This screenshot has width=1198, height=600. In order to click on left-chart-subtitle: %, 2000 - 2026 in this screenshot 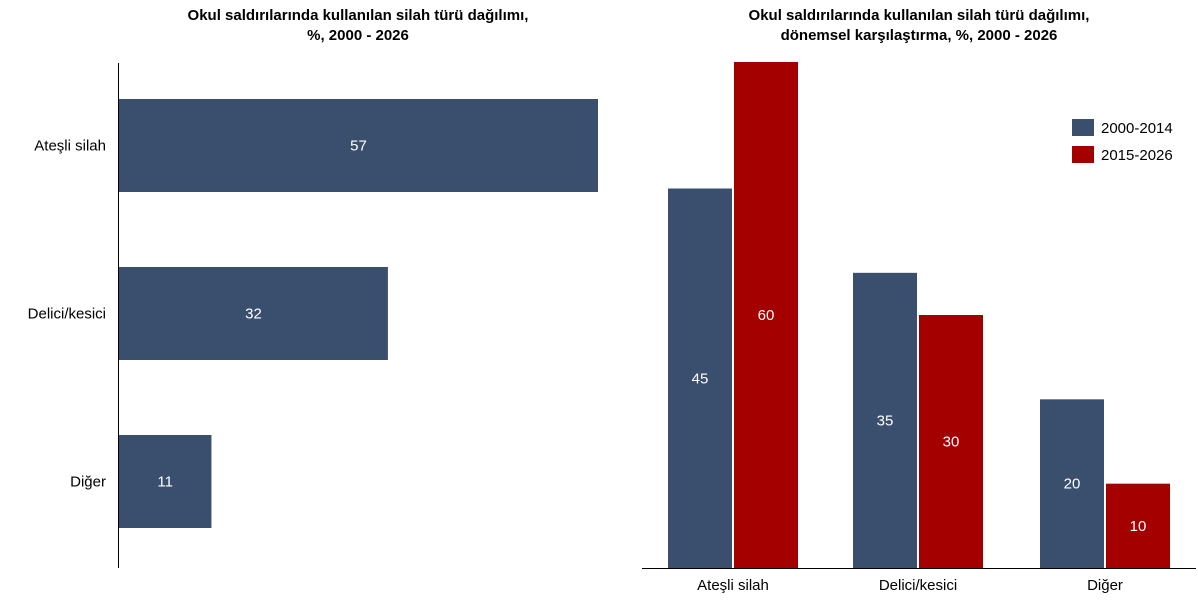, I will do `click(358, 35)`.